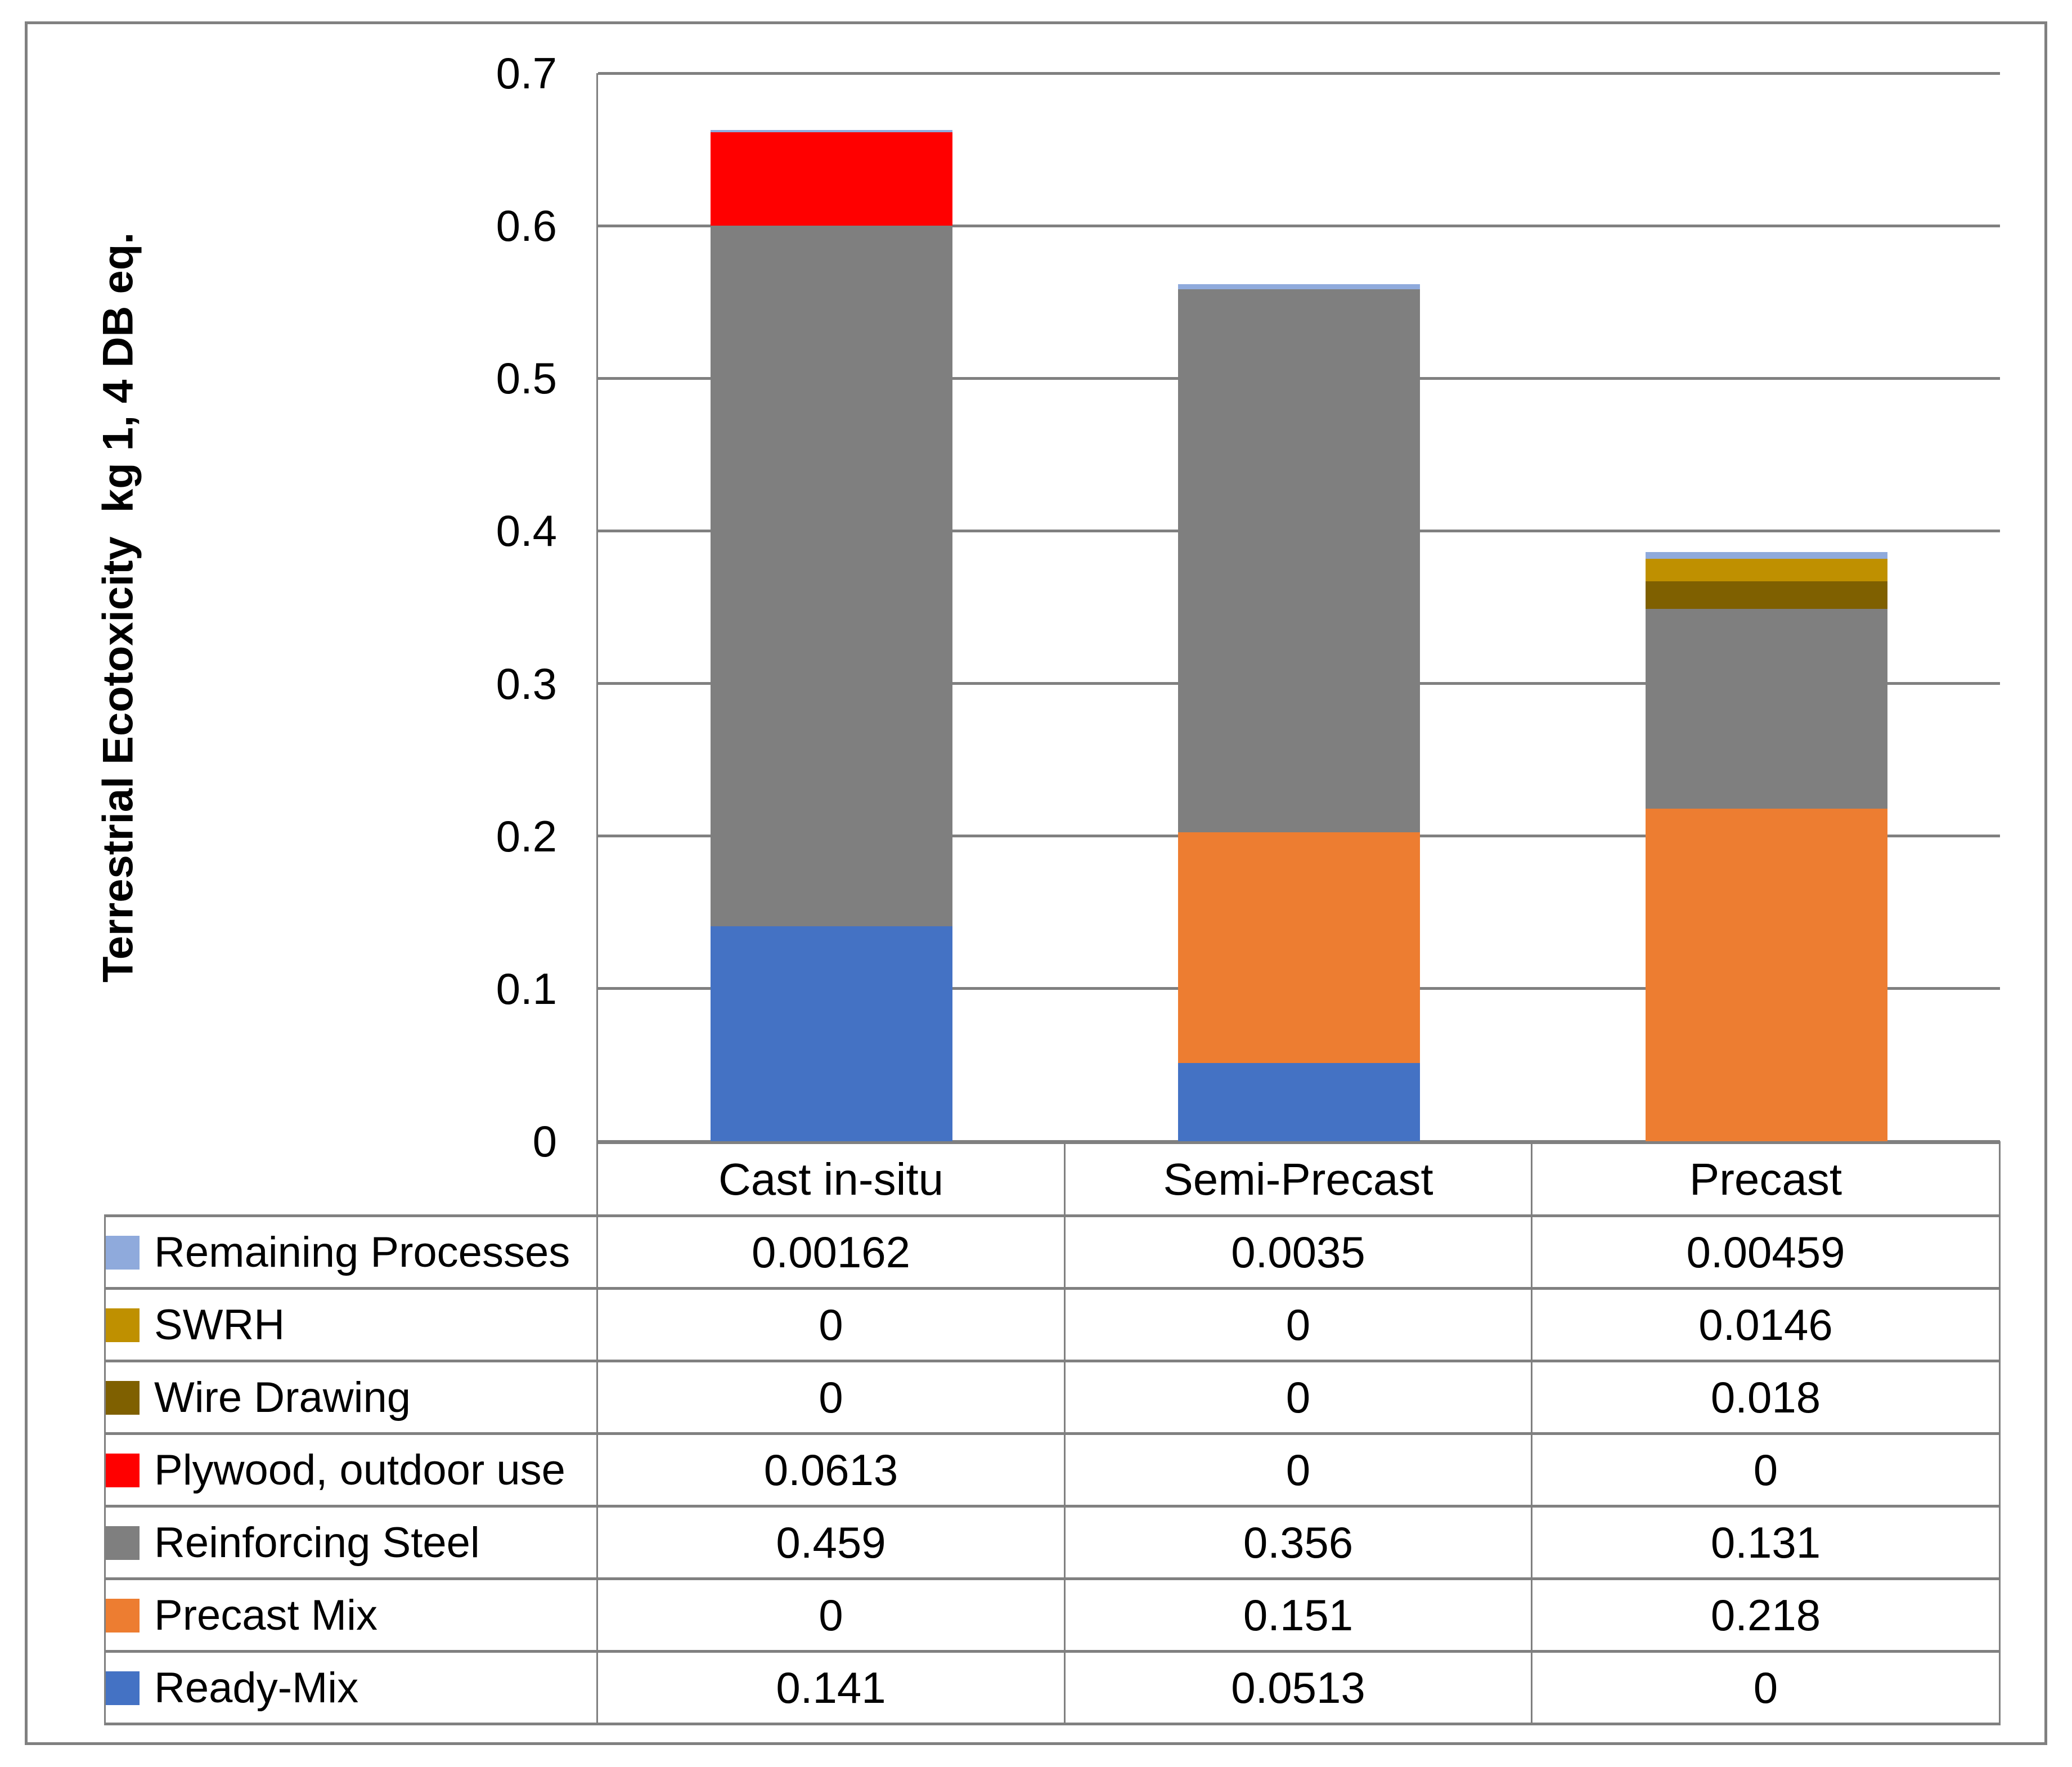 This screenshot has height=1767, width=2072. What do you see at coordinates (526, 73) in the screenshot?
I see `y-tick-label: 0.7` at bounding box center [526, 73].